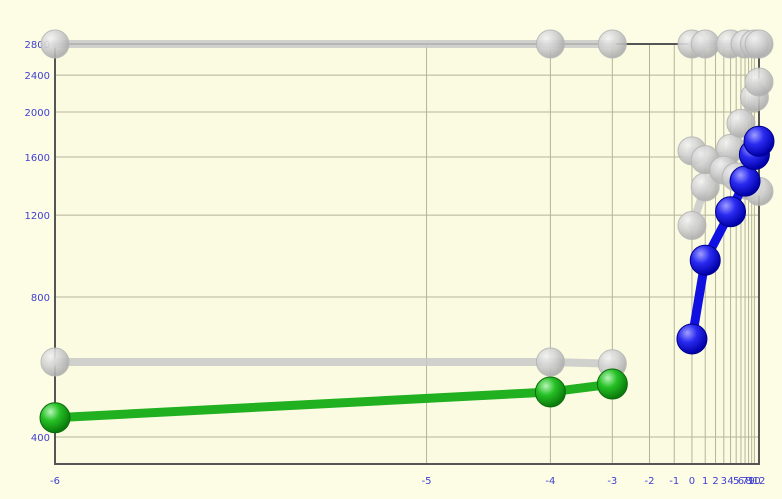 This screenshot has width=782, height=499. Describe the element at coordinates (692, 481) in the screenshot. I see `x-tick-label: 0` at that location.